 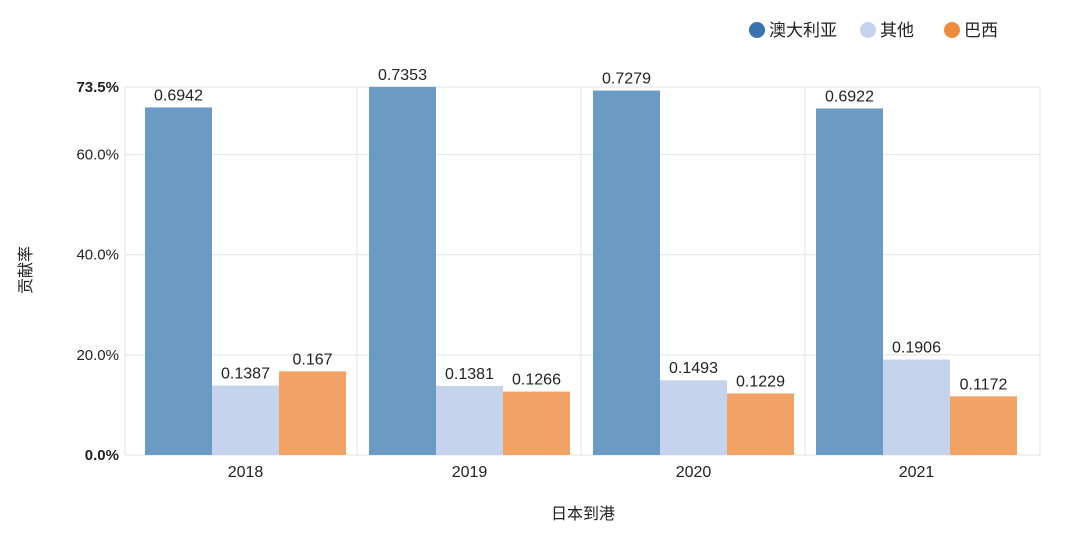 I want to click on legend-label: 其他, so click(x=897, y=31).